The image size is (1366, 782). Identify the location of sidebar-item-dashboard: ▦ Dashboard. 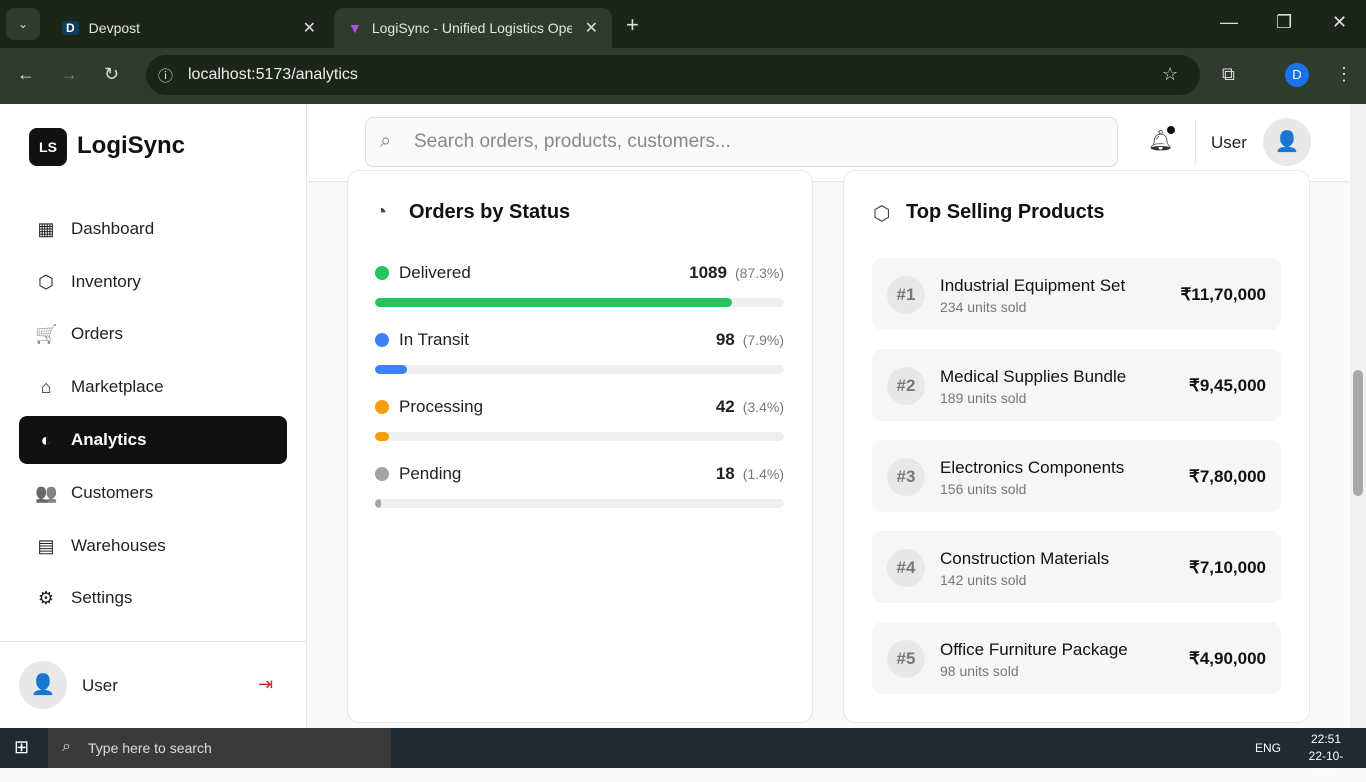
(153, 229).